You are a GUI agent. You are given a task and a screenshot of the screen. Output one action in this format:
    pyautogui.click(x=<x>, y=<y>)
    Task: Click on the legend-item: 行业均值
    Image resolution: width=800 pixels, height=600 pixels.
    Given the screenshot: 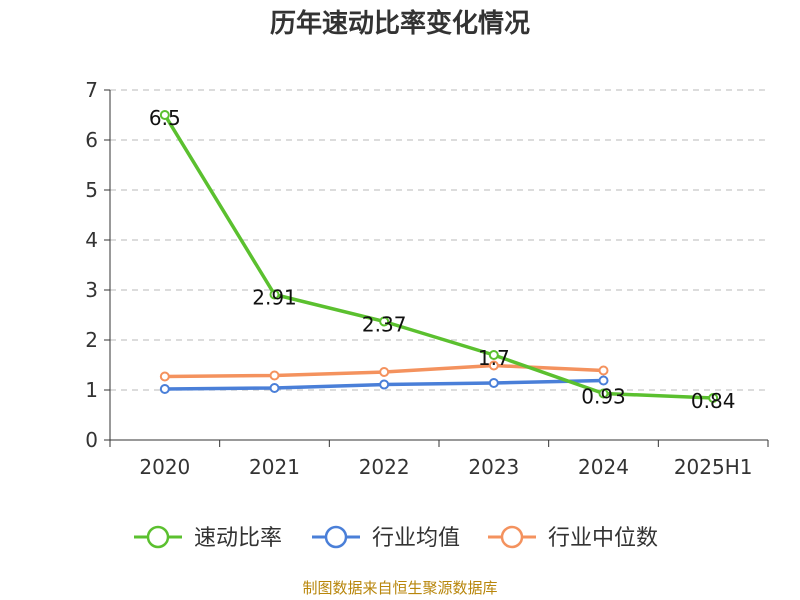 What is the action you would take?
    pyautogui.click(x=386, y=538)
    